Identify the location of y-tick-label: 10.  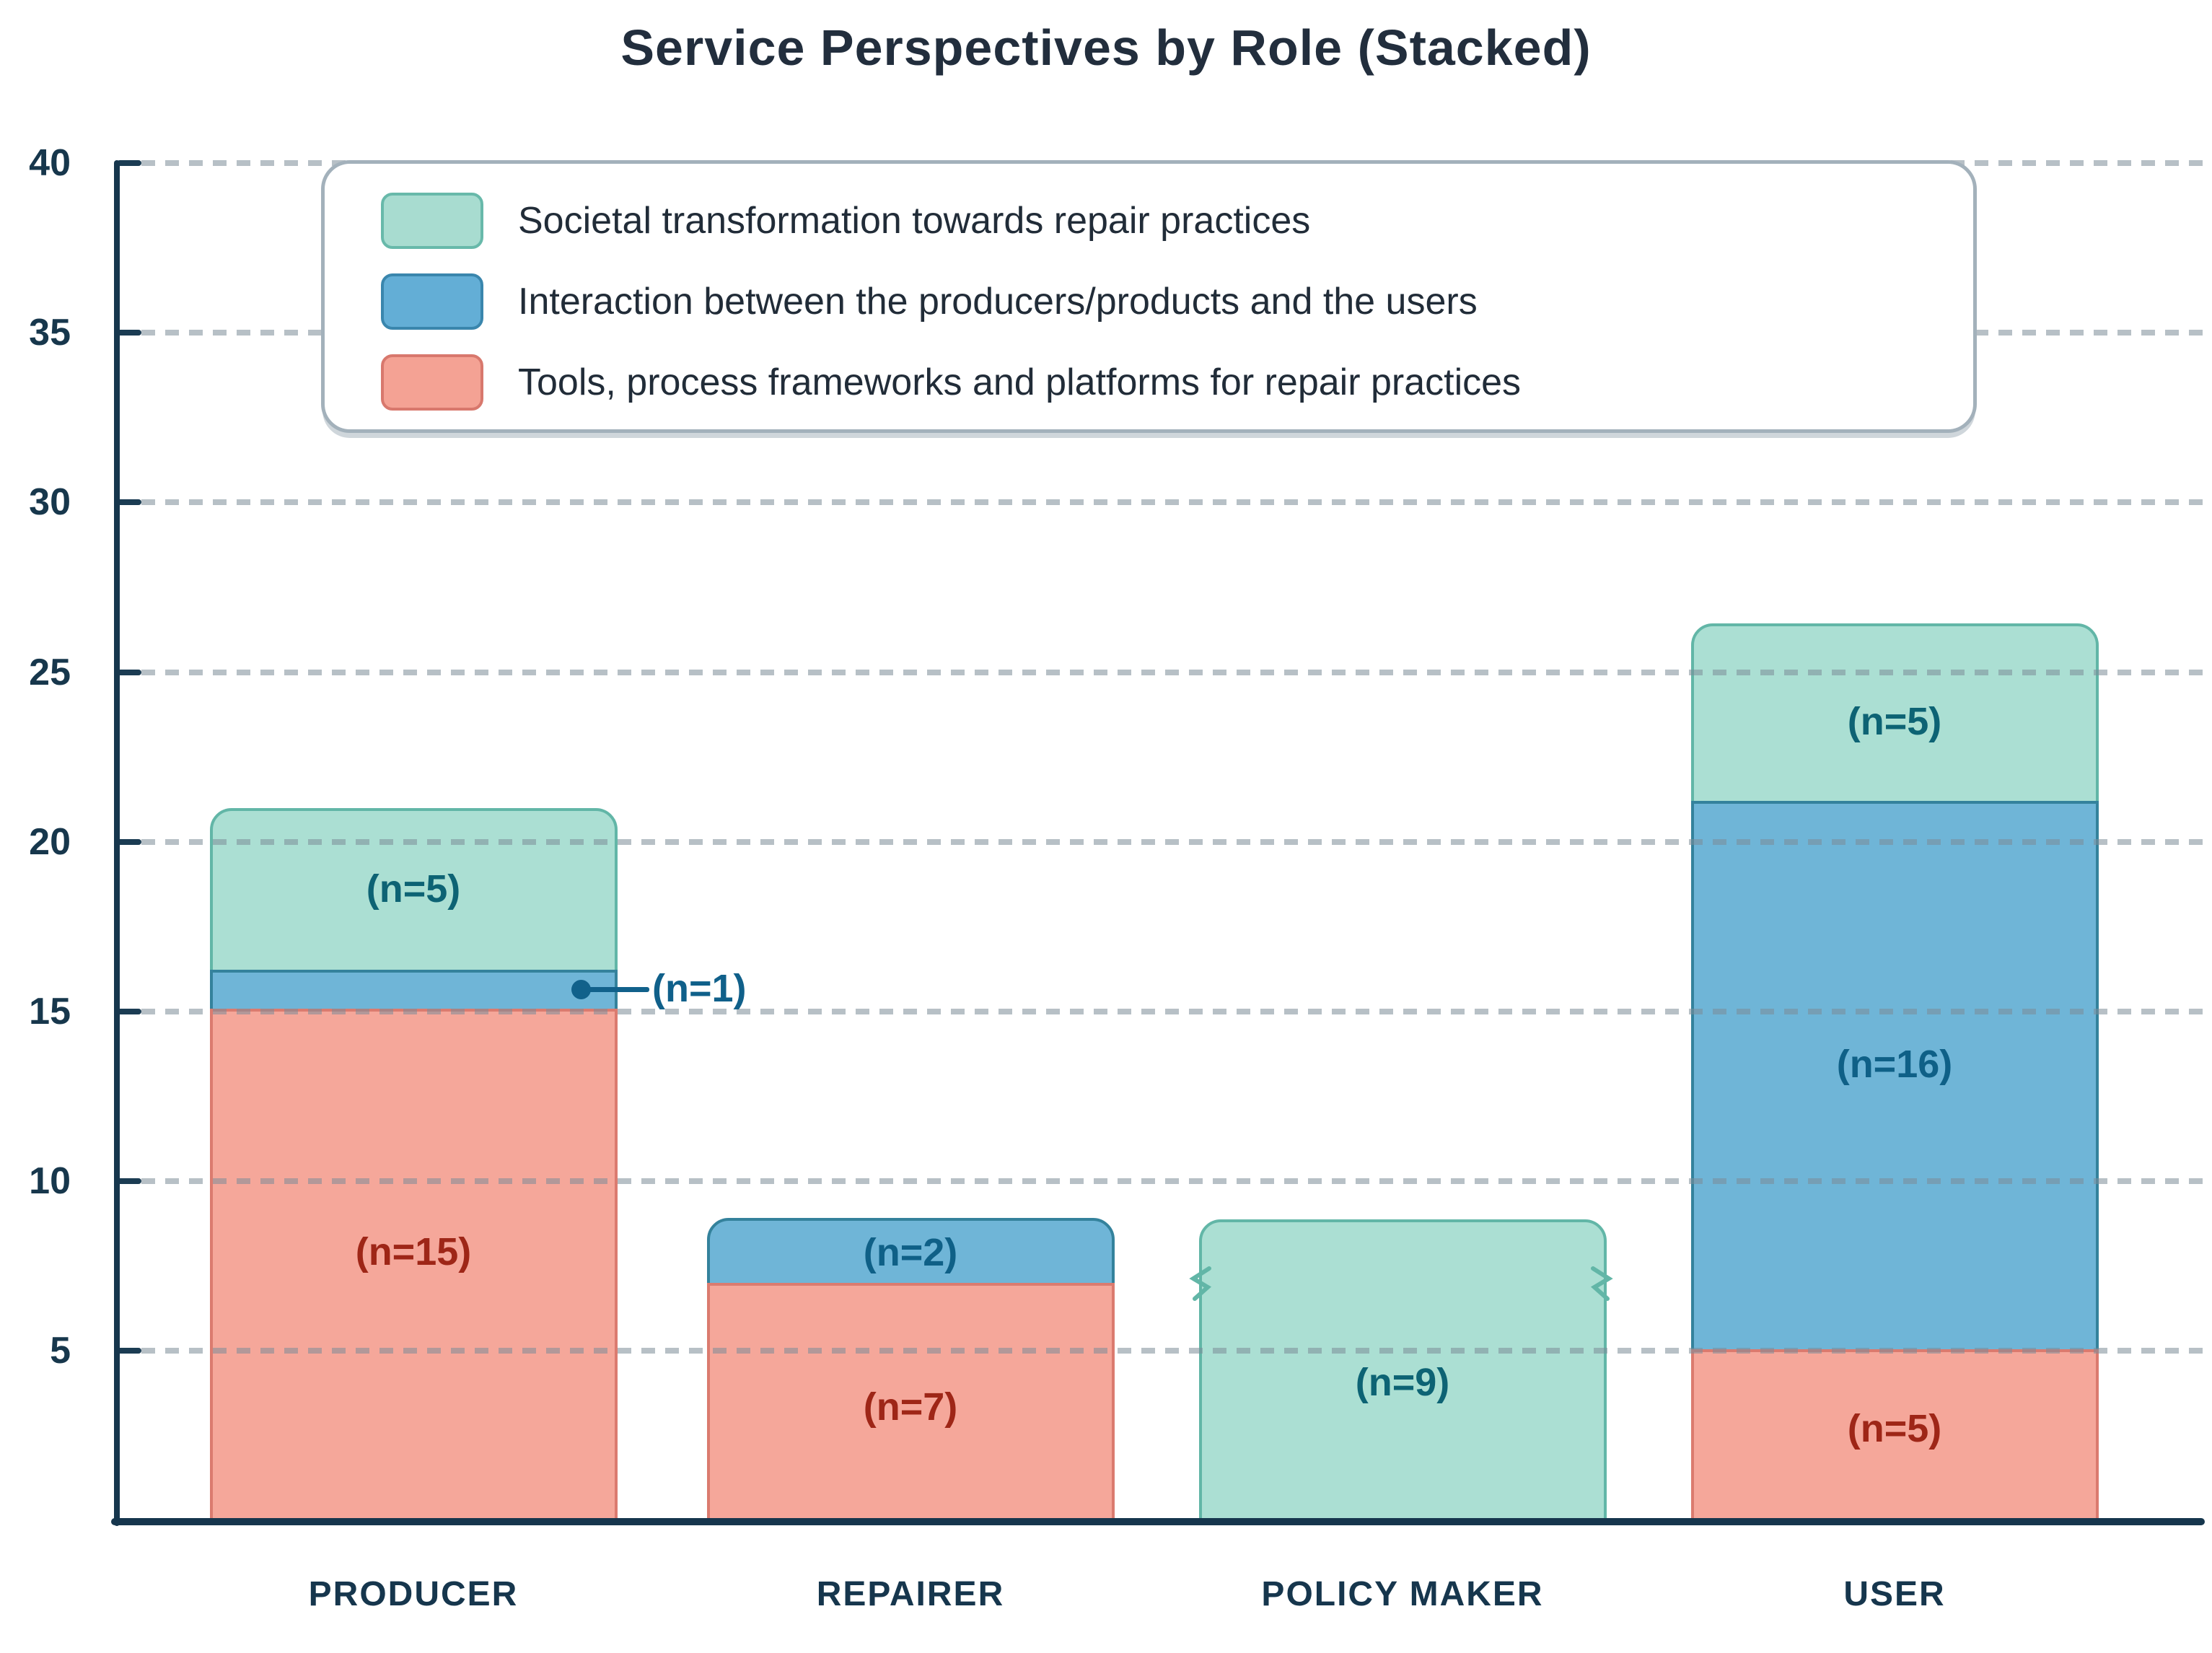
(50, 1181).